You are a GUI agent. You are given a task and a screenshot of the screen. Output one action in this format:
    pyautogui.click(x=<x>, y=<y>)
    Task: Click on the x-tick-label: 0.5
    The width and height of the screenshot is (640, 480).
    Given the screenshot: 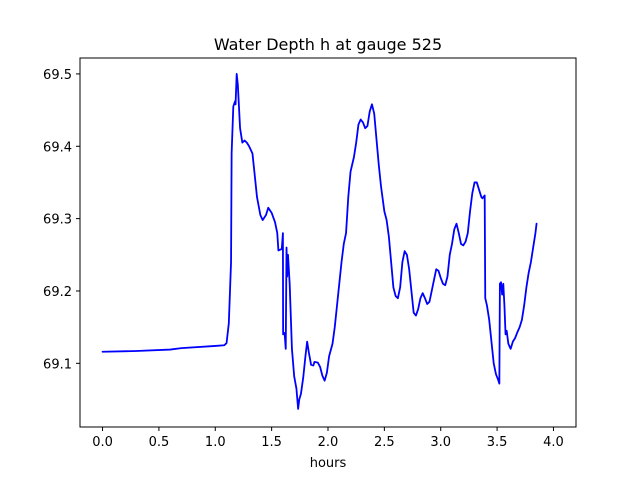 What is the action you would take?
    pyautogui.click(x=159, y=442)
    